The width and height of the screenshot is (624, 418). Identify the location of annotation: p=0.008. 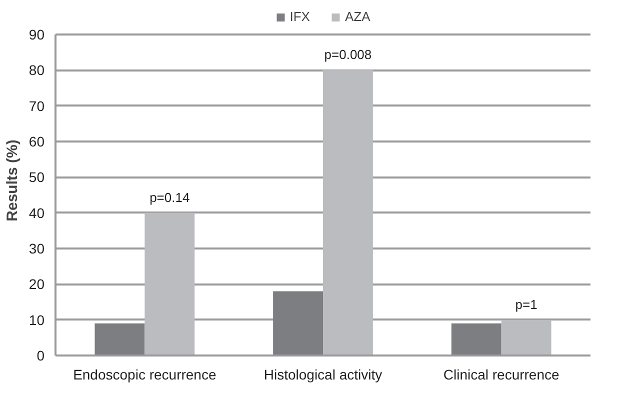
(348, 54).